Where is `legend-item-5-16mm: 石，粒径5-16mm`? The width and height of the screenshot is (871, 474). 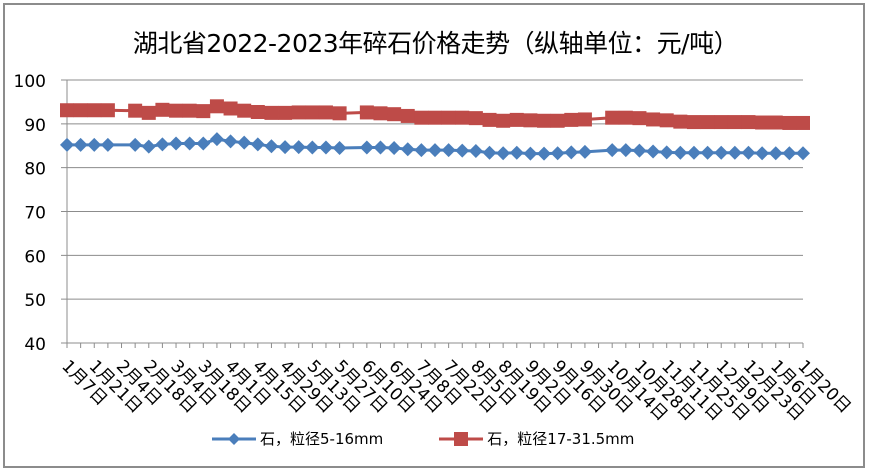 legend-item-5-16mm: 石，粒径5-16mm is located at coordinates (297, 438).